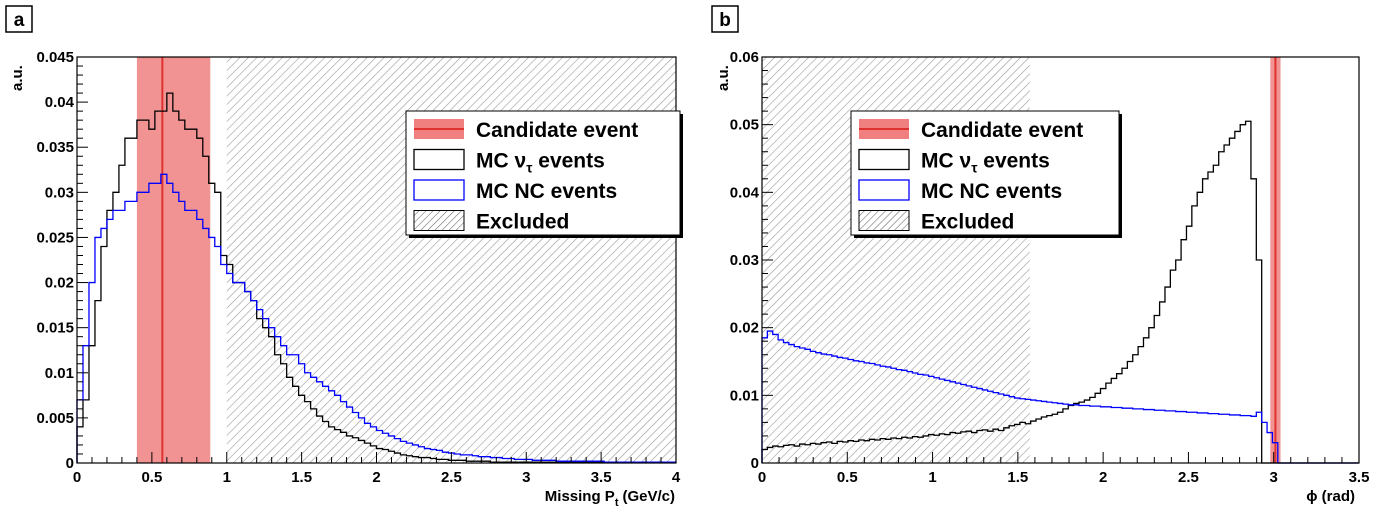 The height and width of the screenshot is (506, 1376). Describe the element at coordinates (55, 147) in the screenshot. I see `y-tick-label: 0.035` at that location.